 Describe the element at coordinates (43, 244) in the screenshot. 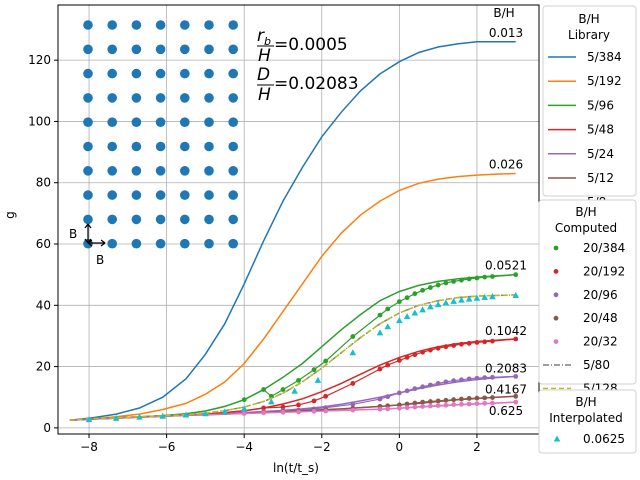

I see `y-tick-label: 60` at that location.